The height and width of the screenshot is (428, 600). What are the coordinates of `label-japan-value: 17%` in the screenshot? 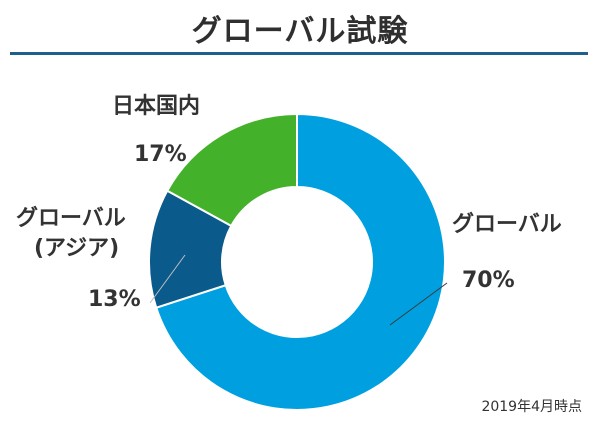 It's located at (160, 154).